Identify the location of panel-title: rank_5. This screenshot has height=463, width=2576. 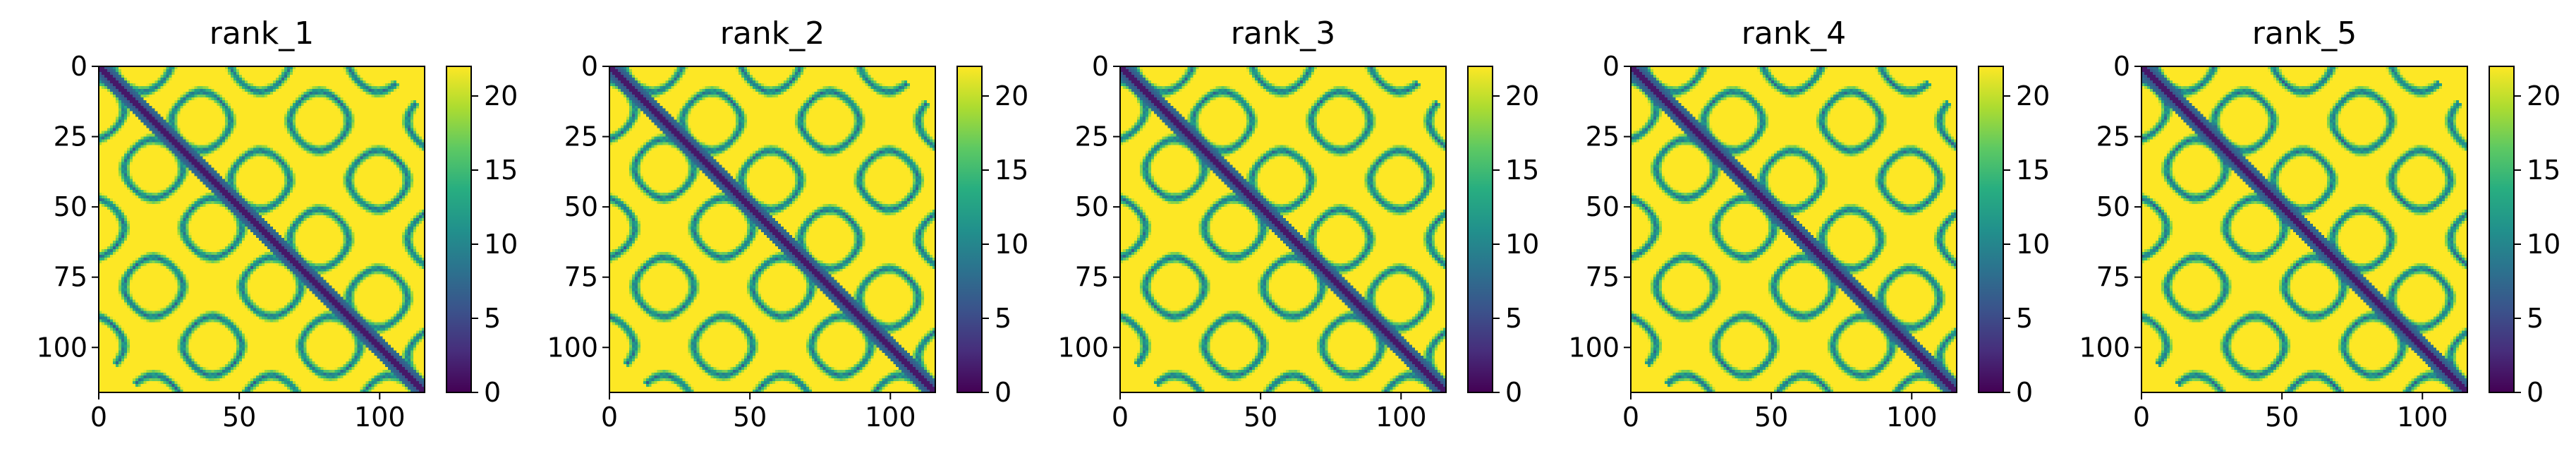
(2304, 34).